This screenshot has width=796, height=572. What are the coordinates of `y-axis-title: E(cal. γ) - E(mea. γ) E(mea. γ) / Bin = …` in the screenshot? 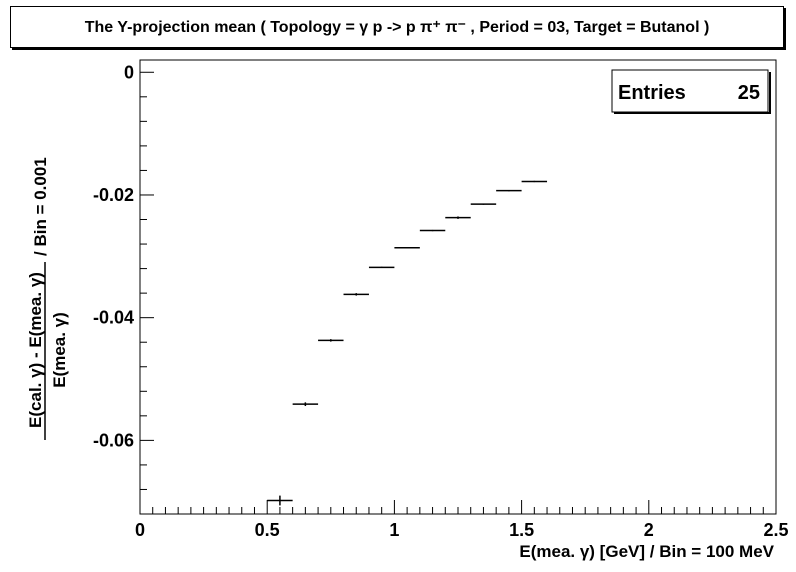 It's located at (47, 298).